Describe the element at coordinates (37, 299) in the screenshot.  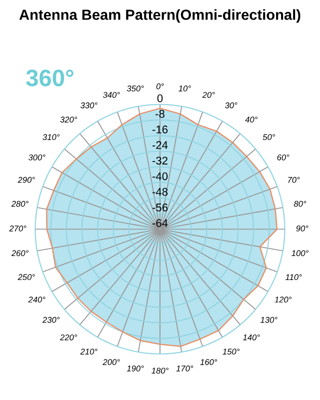
I see `spoke-label: 240°` at that location.